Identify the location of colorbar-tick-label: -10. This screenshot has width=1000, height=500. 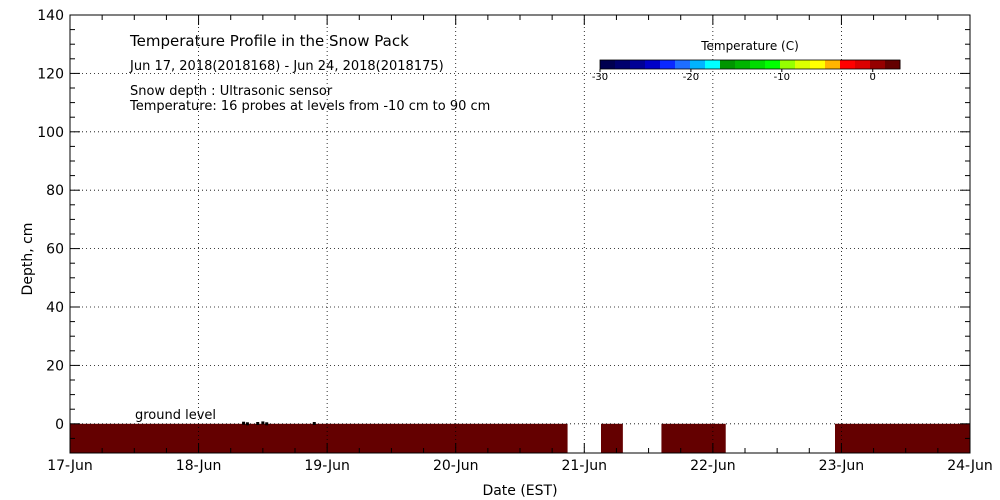
(782, 77).